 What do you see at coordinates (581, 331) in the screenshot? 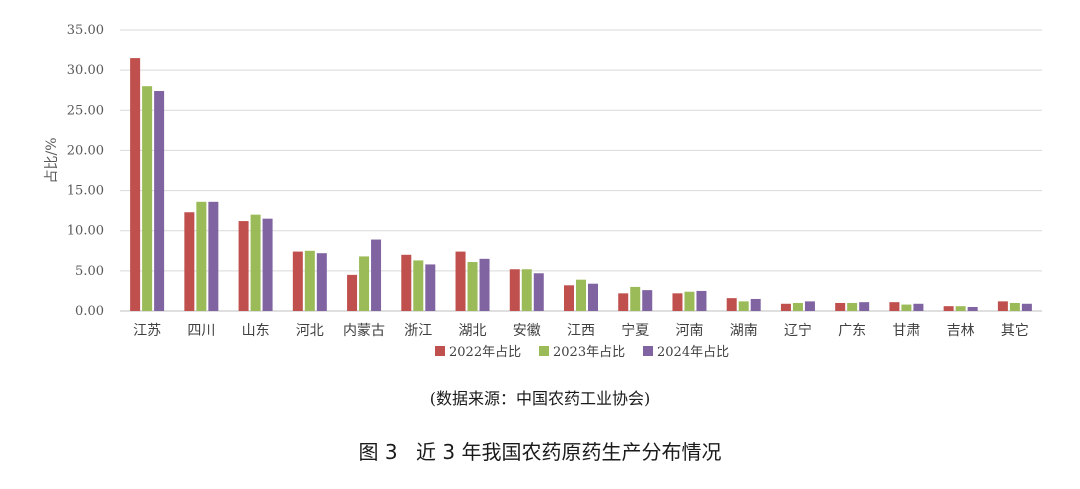
I see `x-tick-label: 江西` at bounding box center [581, 331].